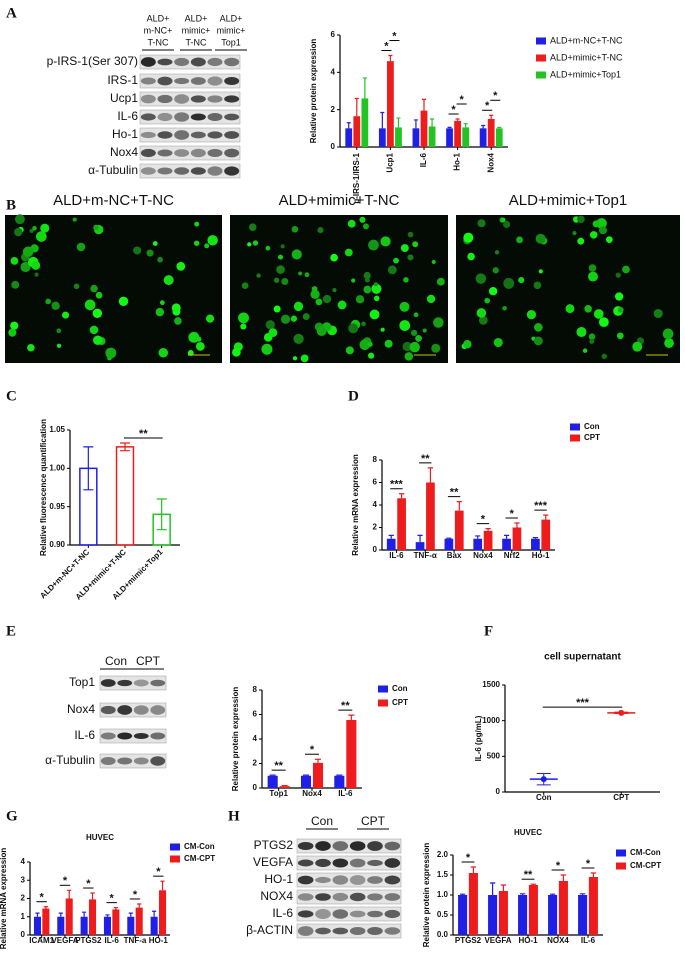 The image size is (685, 964). I want to click on x-tick-label: Nox4, so click(483, 555).